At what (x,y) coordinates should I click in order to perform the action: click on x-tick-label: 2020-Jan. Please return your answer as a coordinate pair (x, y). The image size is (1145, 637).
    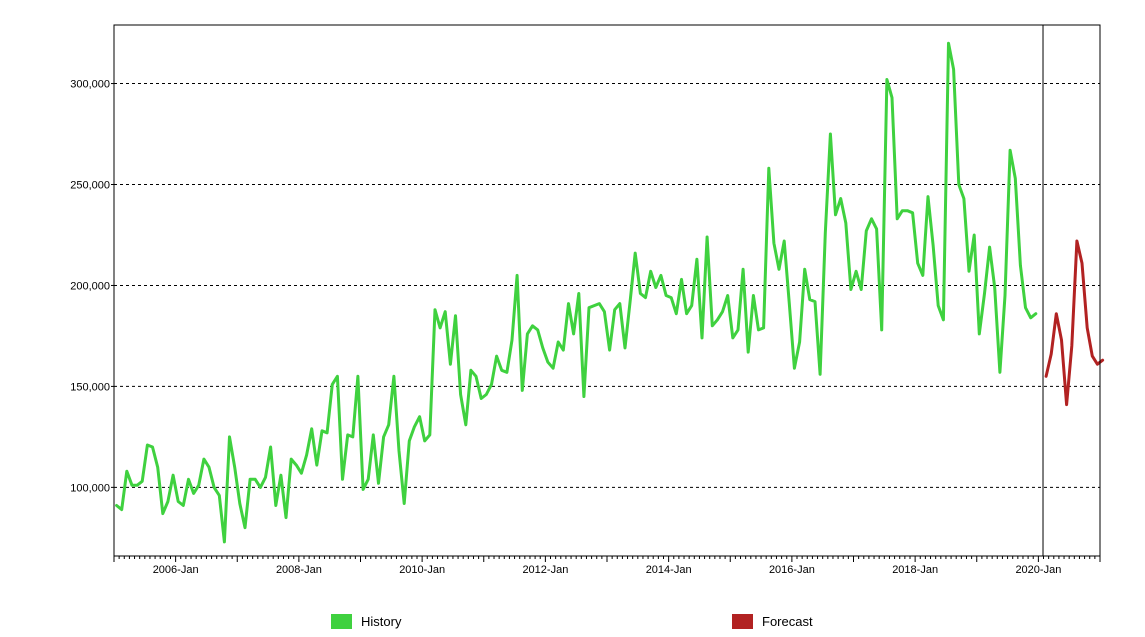
    Looking at the image, I should click on (1038, 570).